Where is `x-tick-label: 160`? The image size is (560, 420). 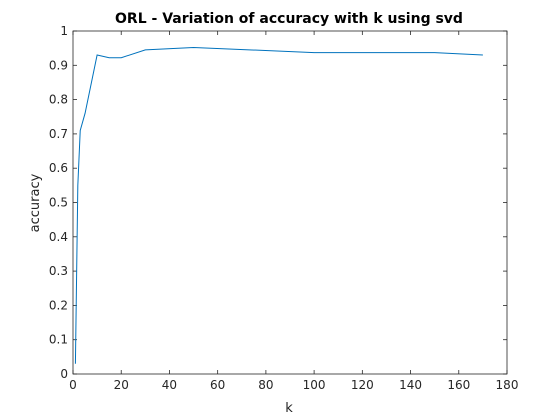 x-tick-label: 160 is located at coordinates (458, 385).